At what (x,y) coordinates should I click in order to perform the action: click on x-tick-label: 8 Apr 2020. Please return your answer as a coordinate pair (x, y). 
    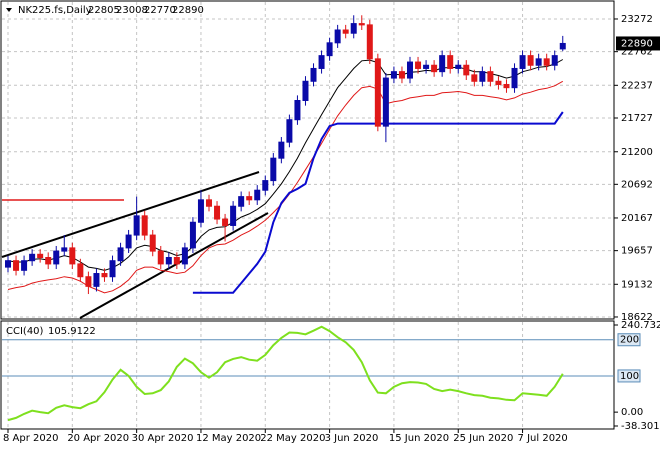
    Looking at the image, I should click on (30, 438).